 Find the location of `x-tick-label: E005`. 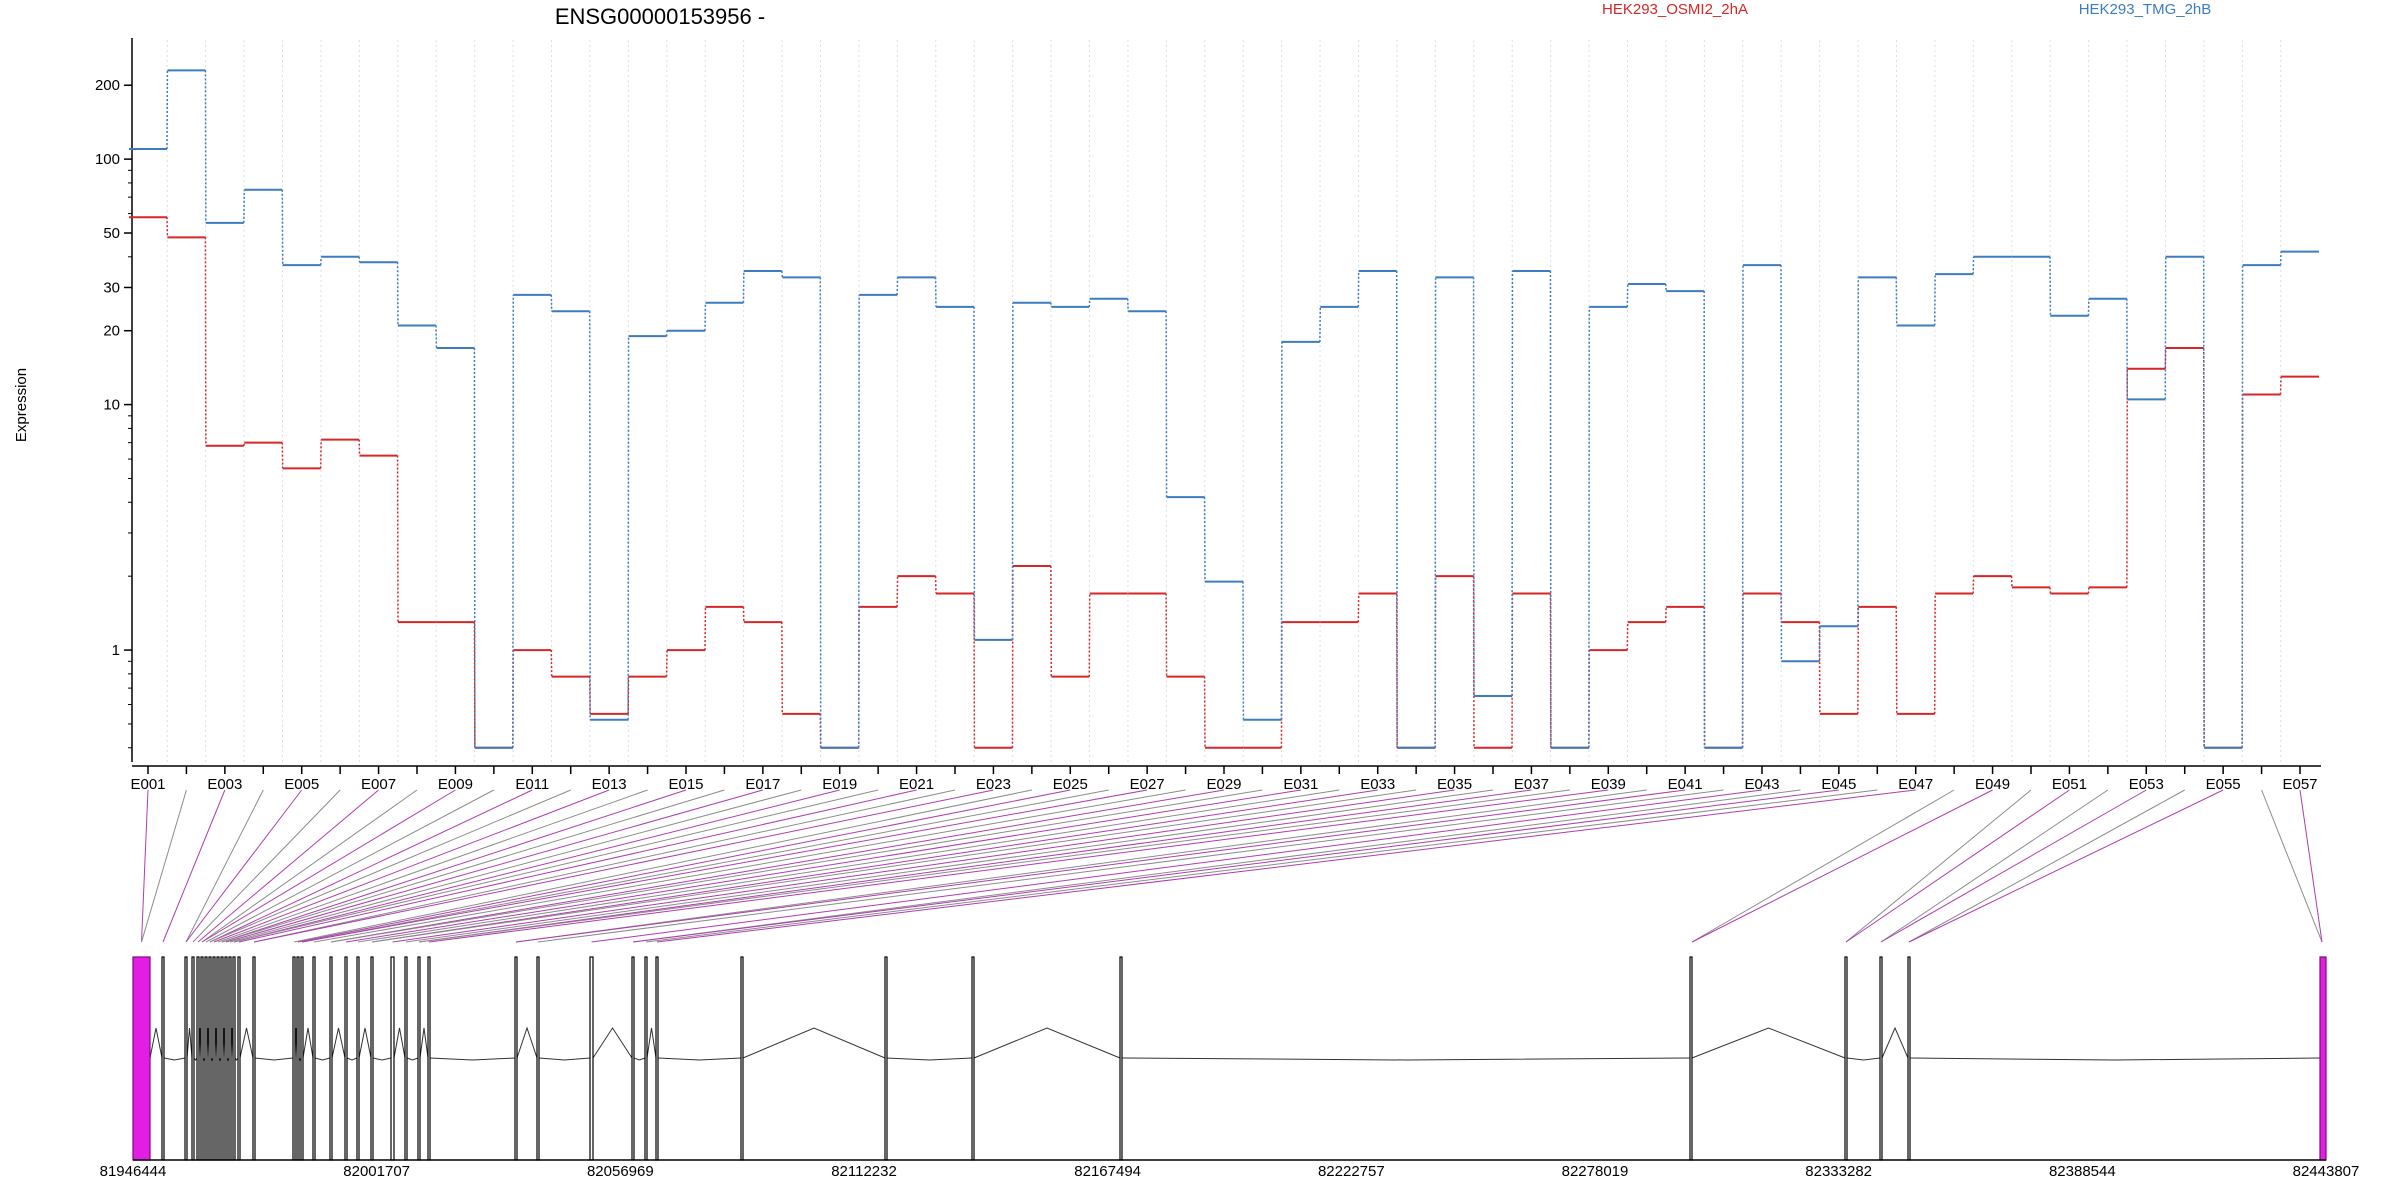

x-tick-label: E005 is located at coordinates (301, 784).